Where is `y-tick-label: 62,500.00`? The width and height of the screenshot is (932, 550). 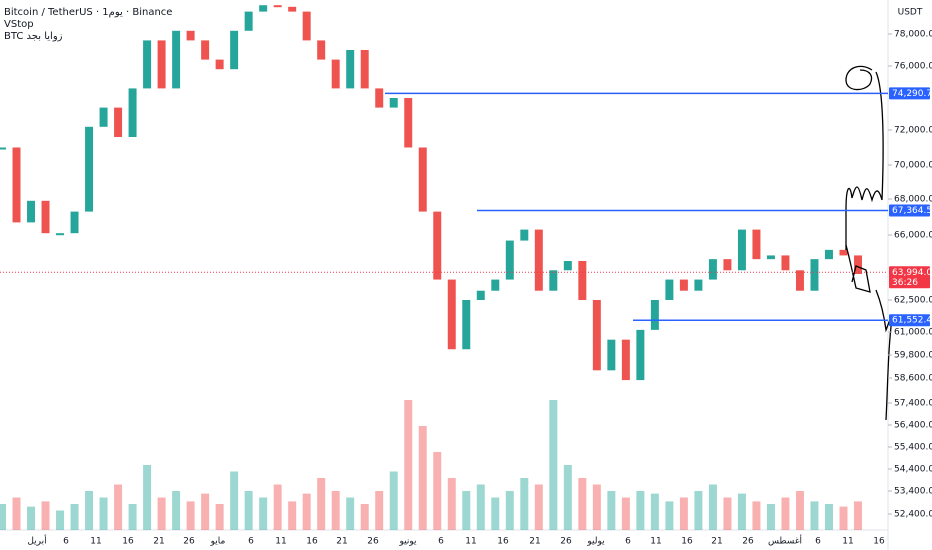 y-tick-label: 62,500.00 is located at coordinates (913, 301).